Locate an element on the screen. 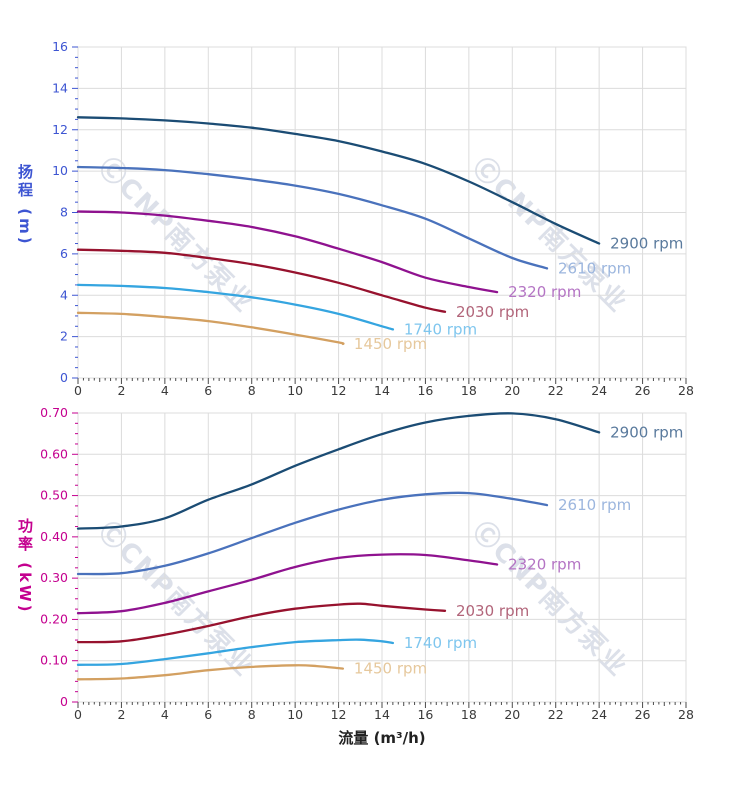  y-tick-label: 2 is located at coordinates (64, 336).